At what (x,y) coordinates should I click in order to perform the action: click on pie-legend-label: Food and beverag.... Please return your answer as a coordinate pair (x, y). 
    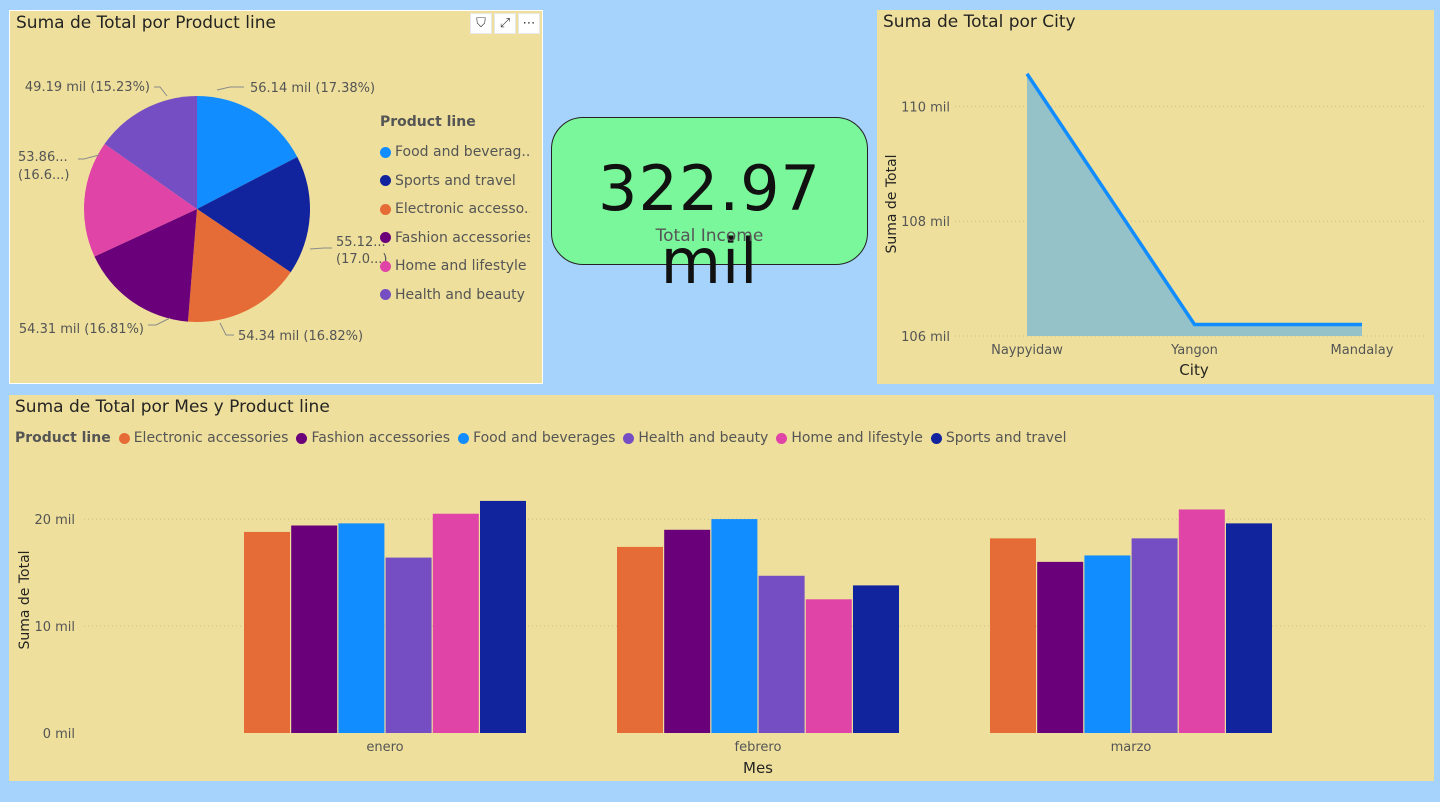
    Looking at the image, I should click on (462, 152).